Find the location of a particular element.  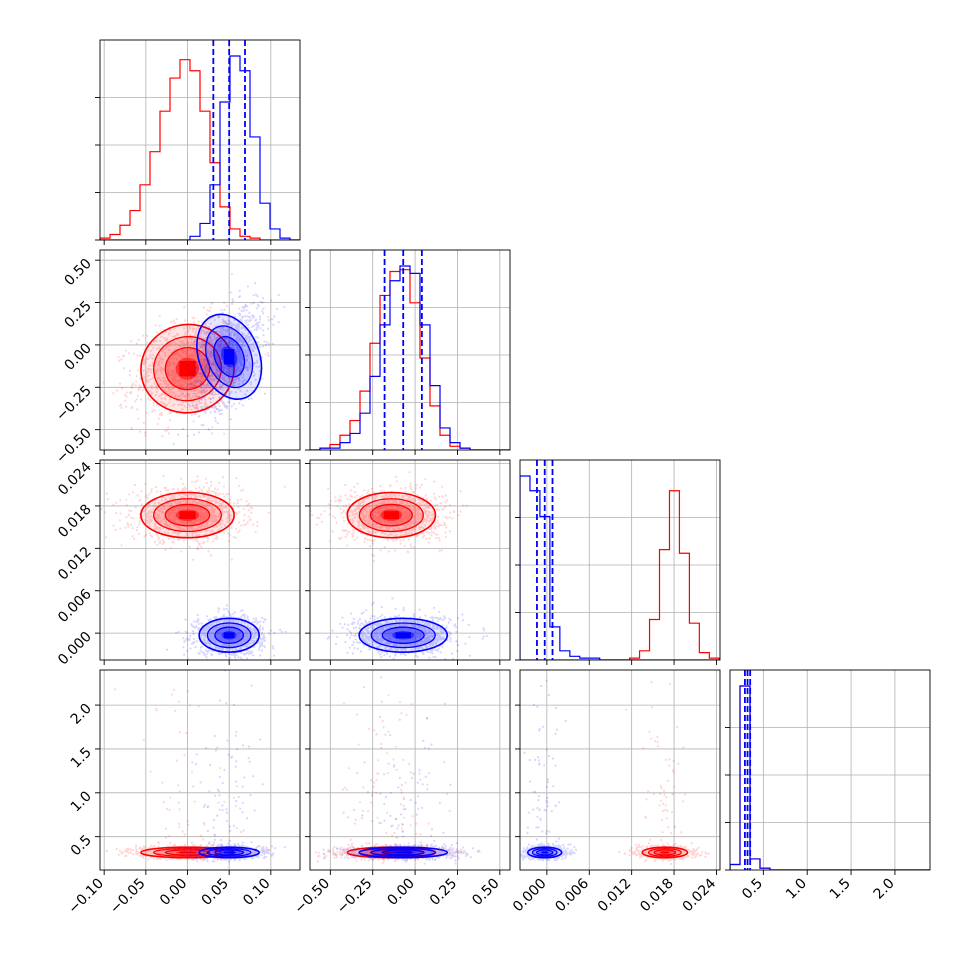

x-tick-label: 0.25 is located at coordinates (443, 892).